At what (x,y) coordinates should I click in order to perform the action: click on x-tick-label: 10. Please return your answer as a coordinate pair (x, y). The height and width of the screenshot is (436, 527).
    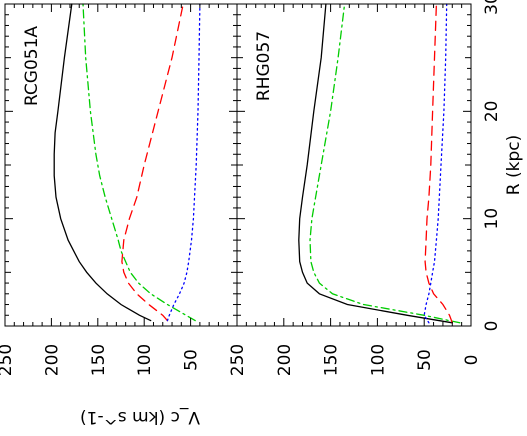
    Looking at the image, I should click on (492, 219).